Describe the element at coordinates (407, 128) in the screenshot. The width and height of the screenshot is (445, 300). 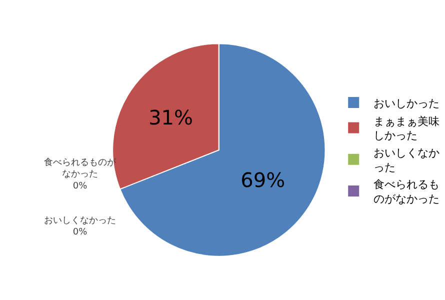
I see `legend-label: まぁまぁ美味しかった` at that location.